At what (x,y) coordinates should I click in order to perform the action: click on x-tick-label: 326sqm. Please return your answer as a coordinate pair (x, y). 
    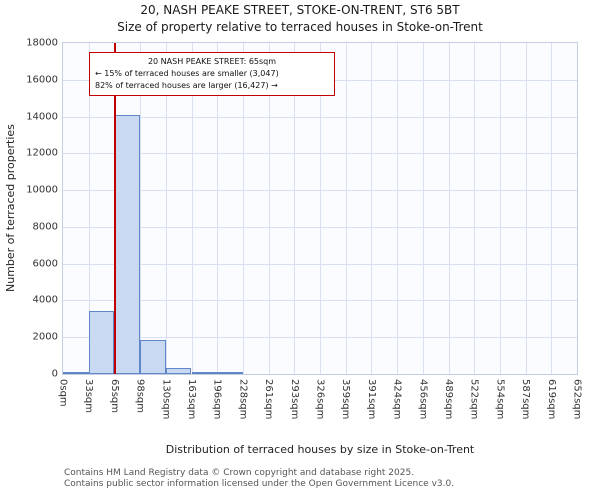
    Looking at the image, I should click on (320, 399).